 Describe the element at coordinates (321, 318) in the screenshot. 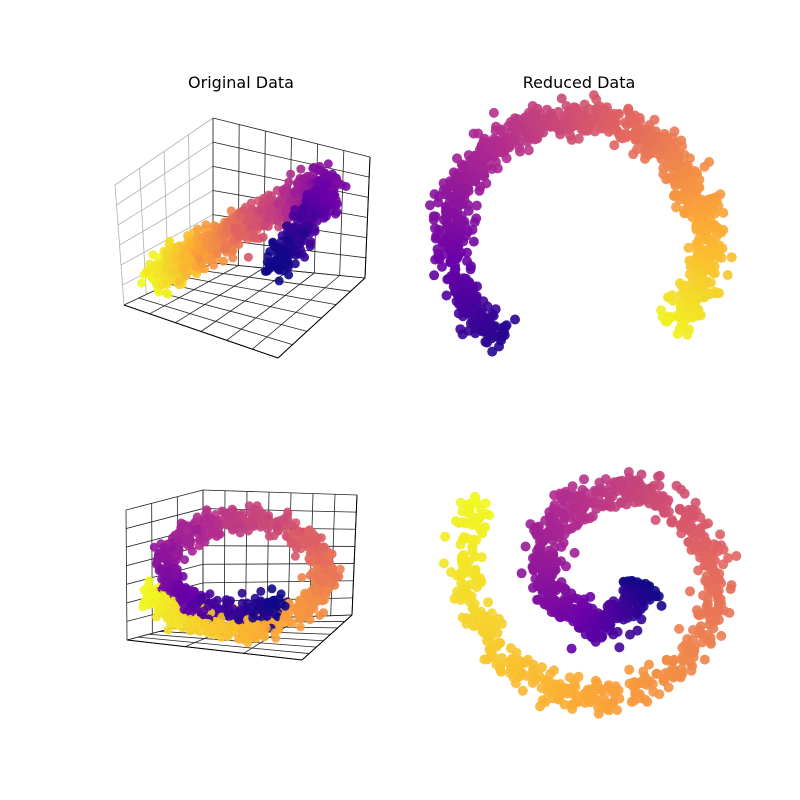

I see `y-axis-line` at that location.